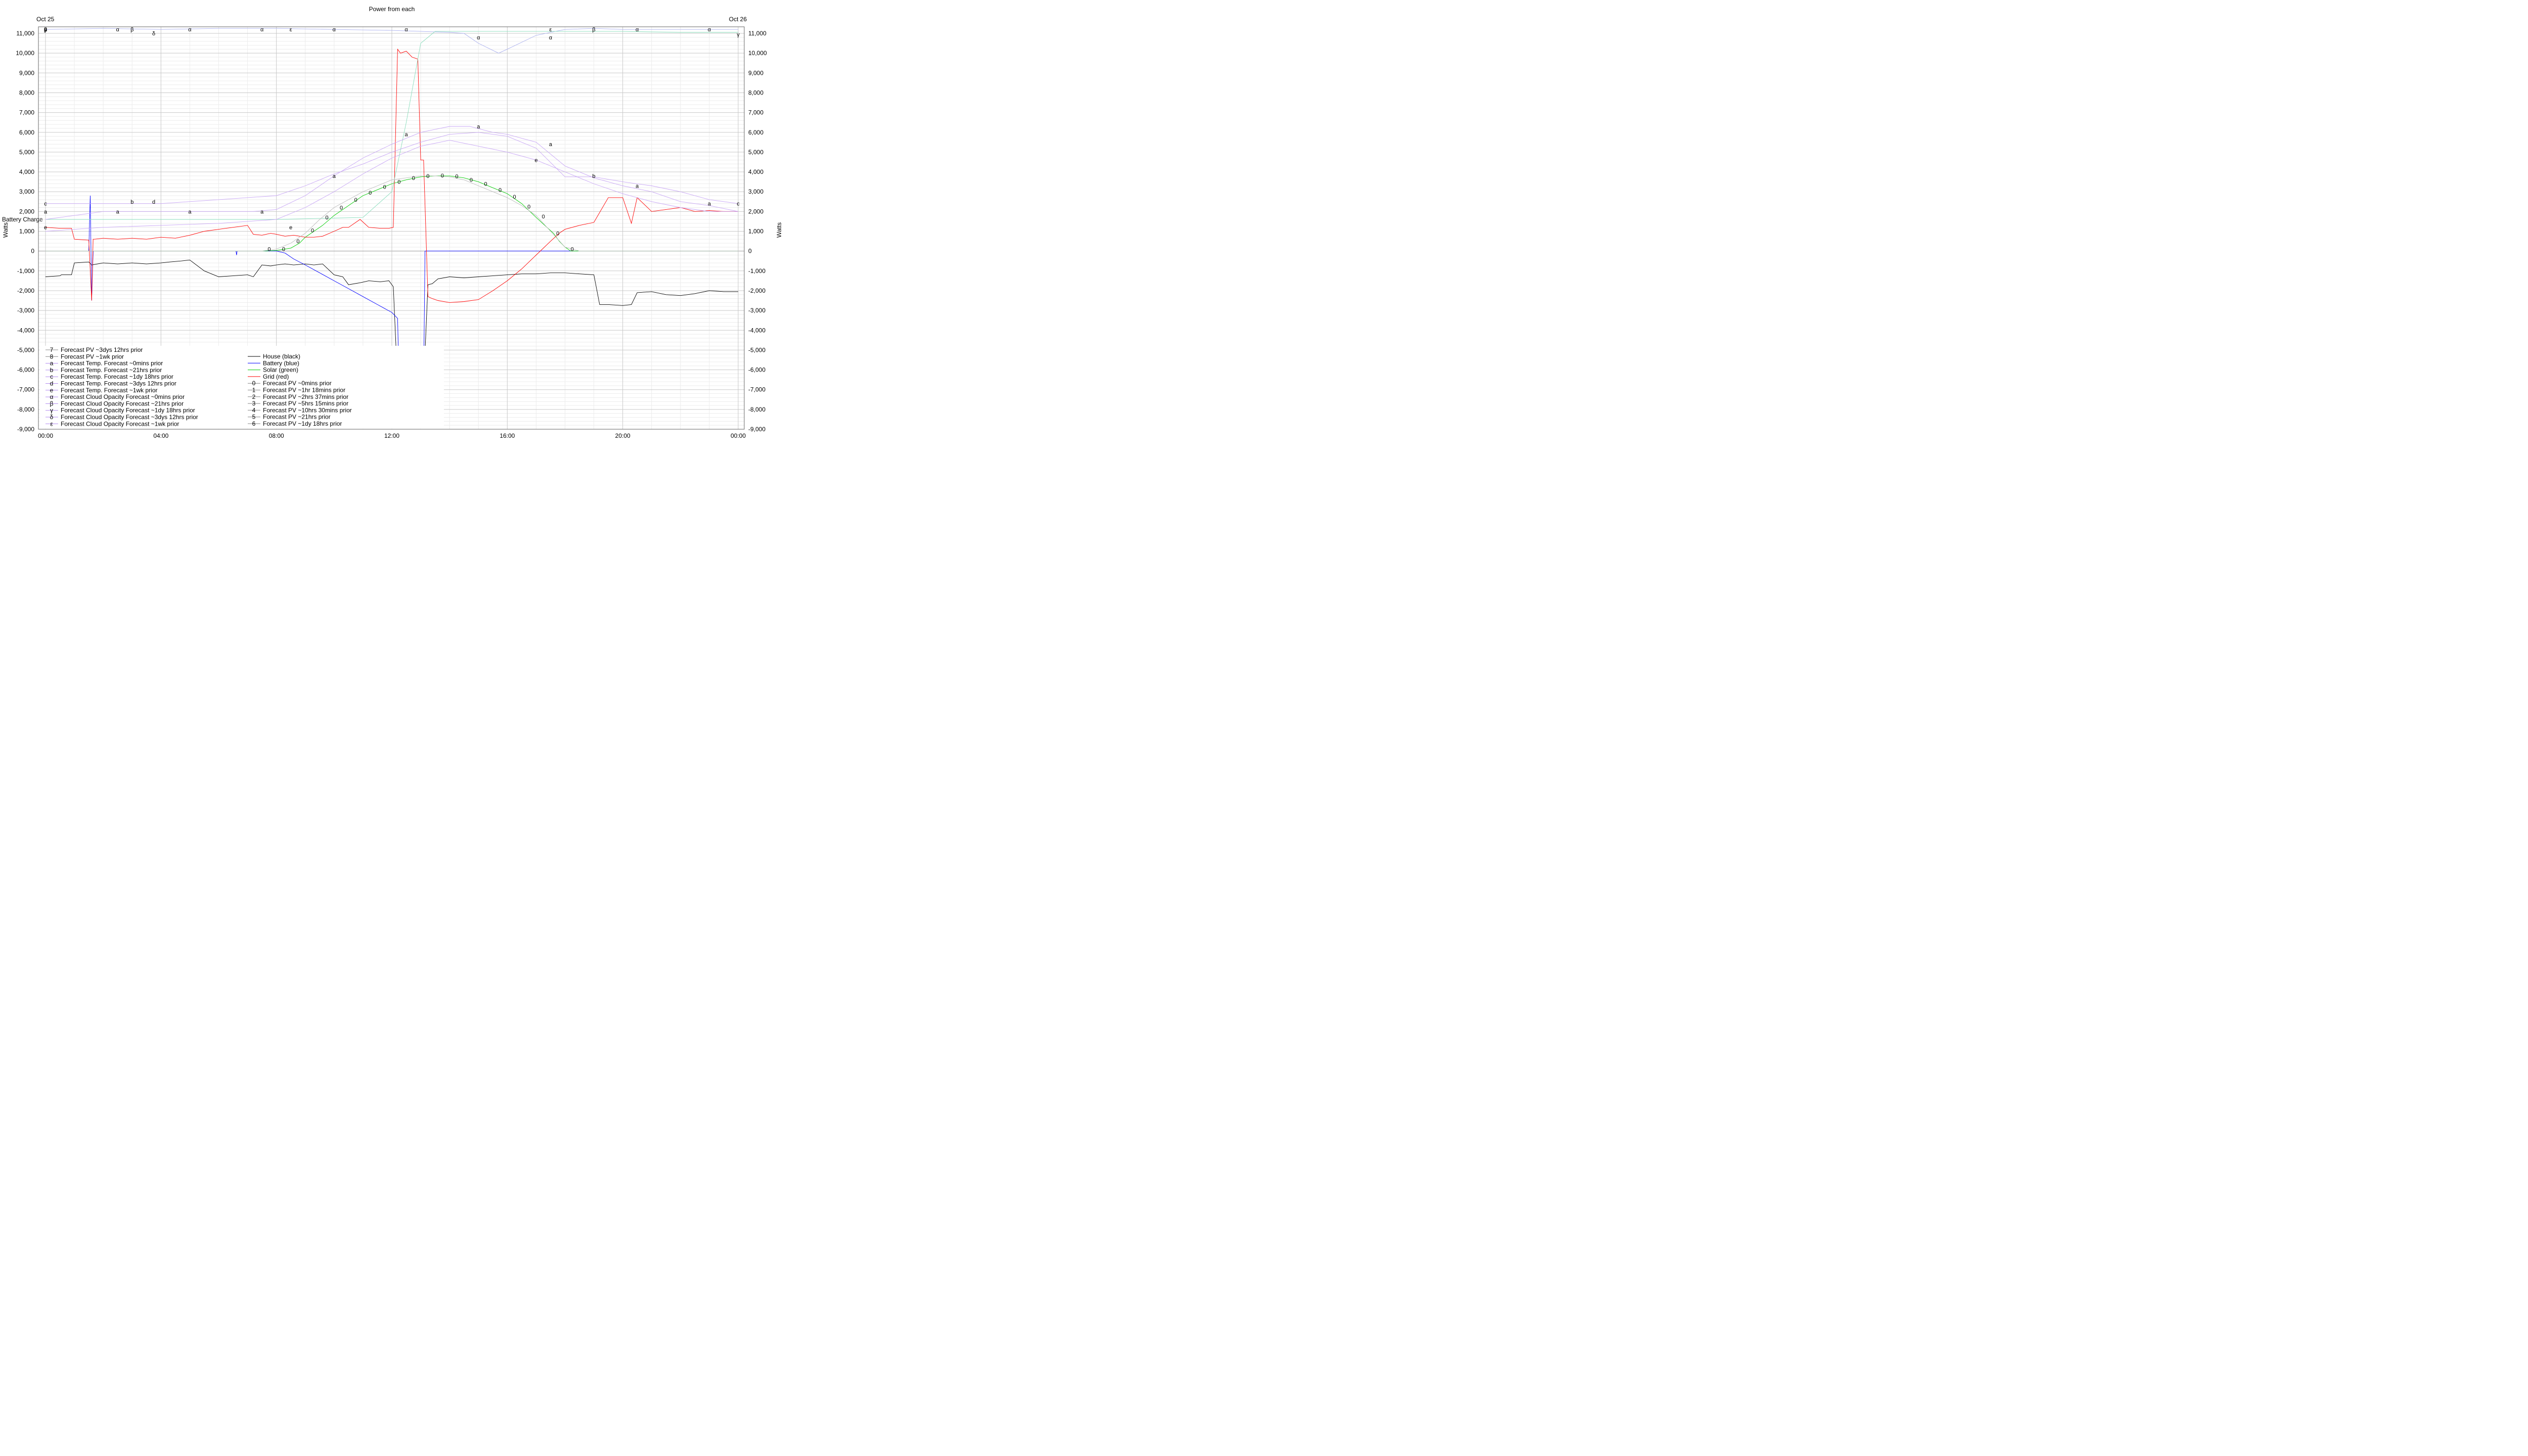  What do you see at coordinates (27, 231) in the screenshot?
I see `y-tick-label: 1,000` at bounding box center [27, 231].